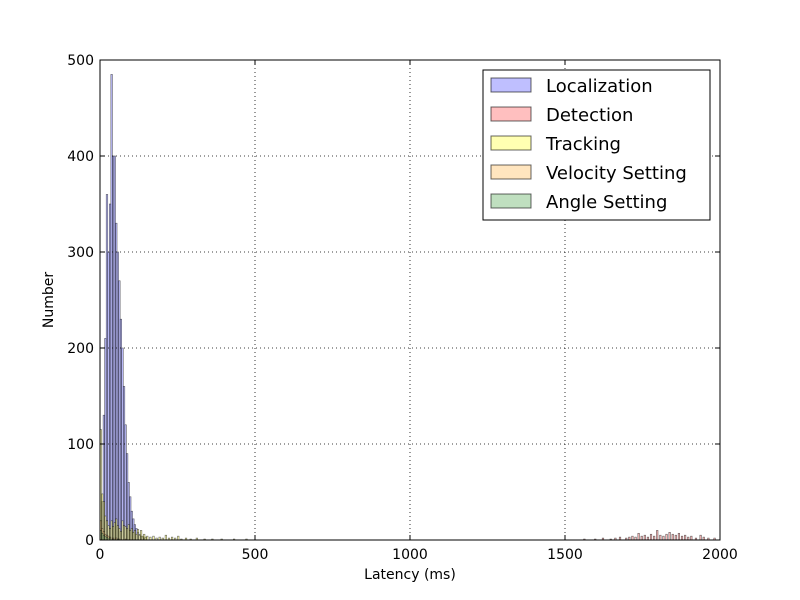 The image size is (800, 600). What do you see at coordinates (89, 541) in the screenshot?
I see `y-tick-label: 0` at bounding box center [89, 541].